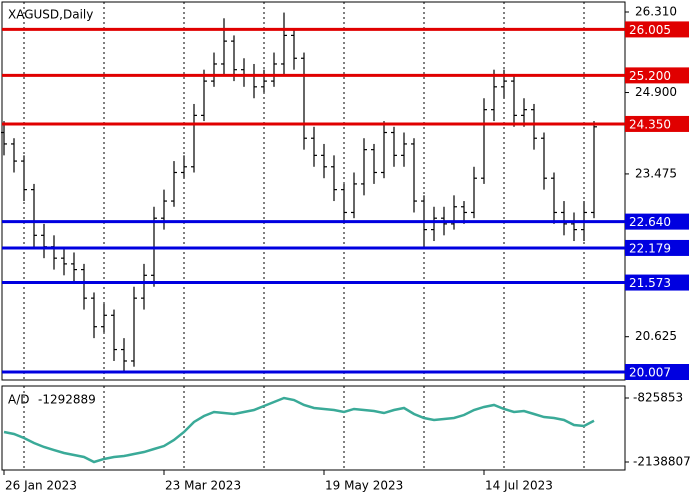  What do you see at coordinates (662, 462) in the screenshot?
I see `indicator-tick-label: -2138807` at bounding box center [662, 462].